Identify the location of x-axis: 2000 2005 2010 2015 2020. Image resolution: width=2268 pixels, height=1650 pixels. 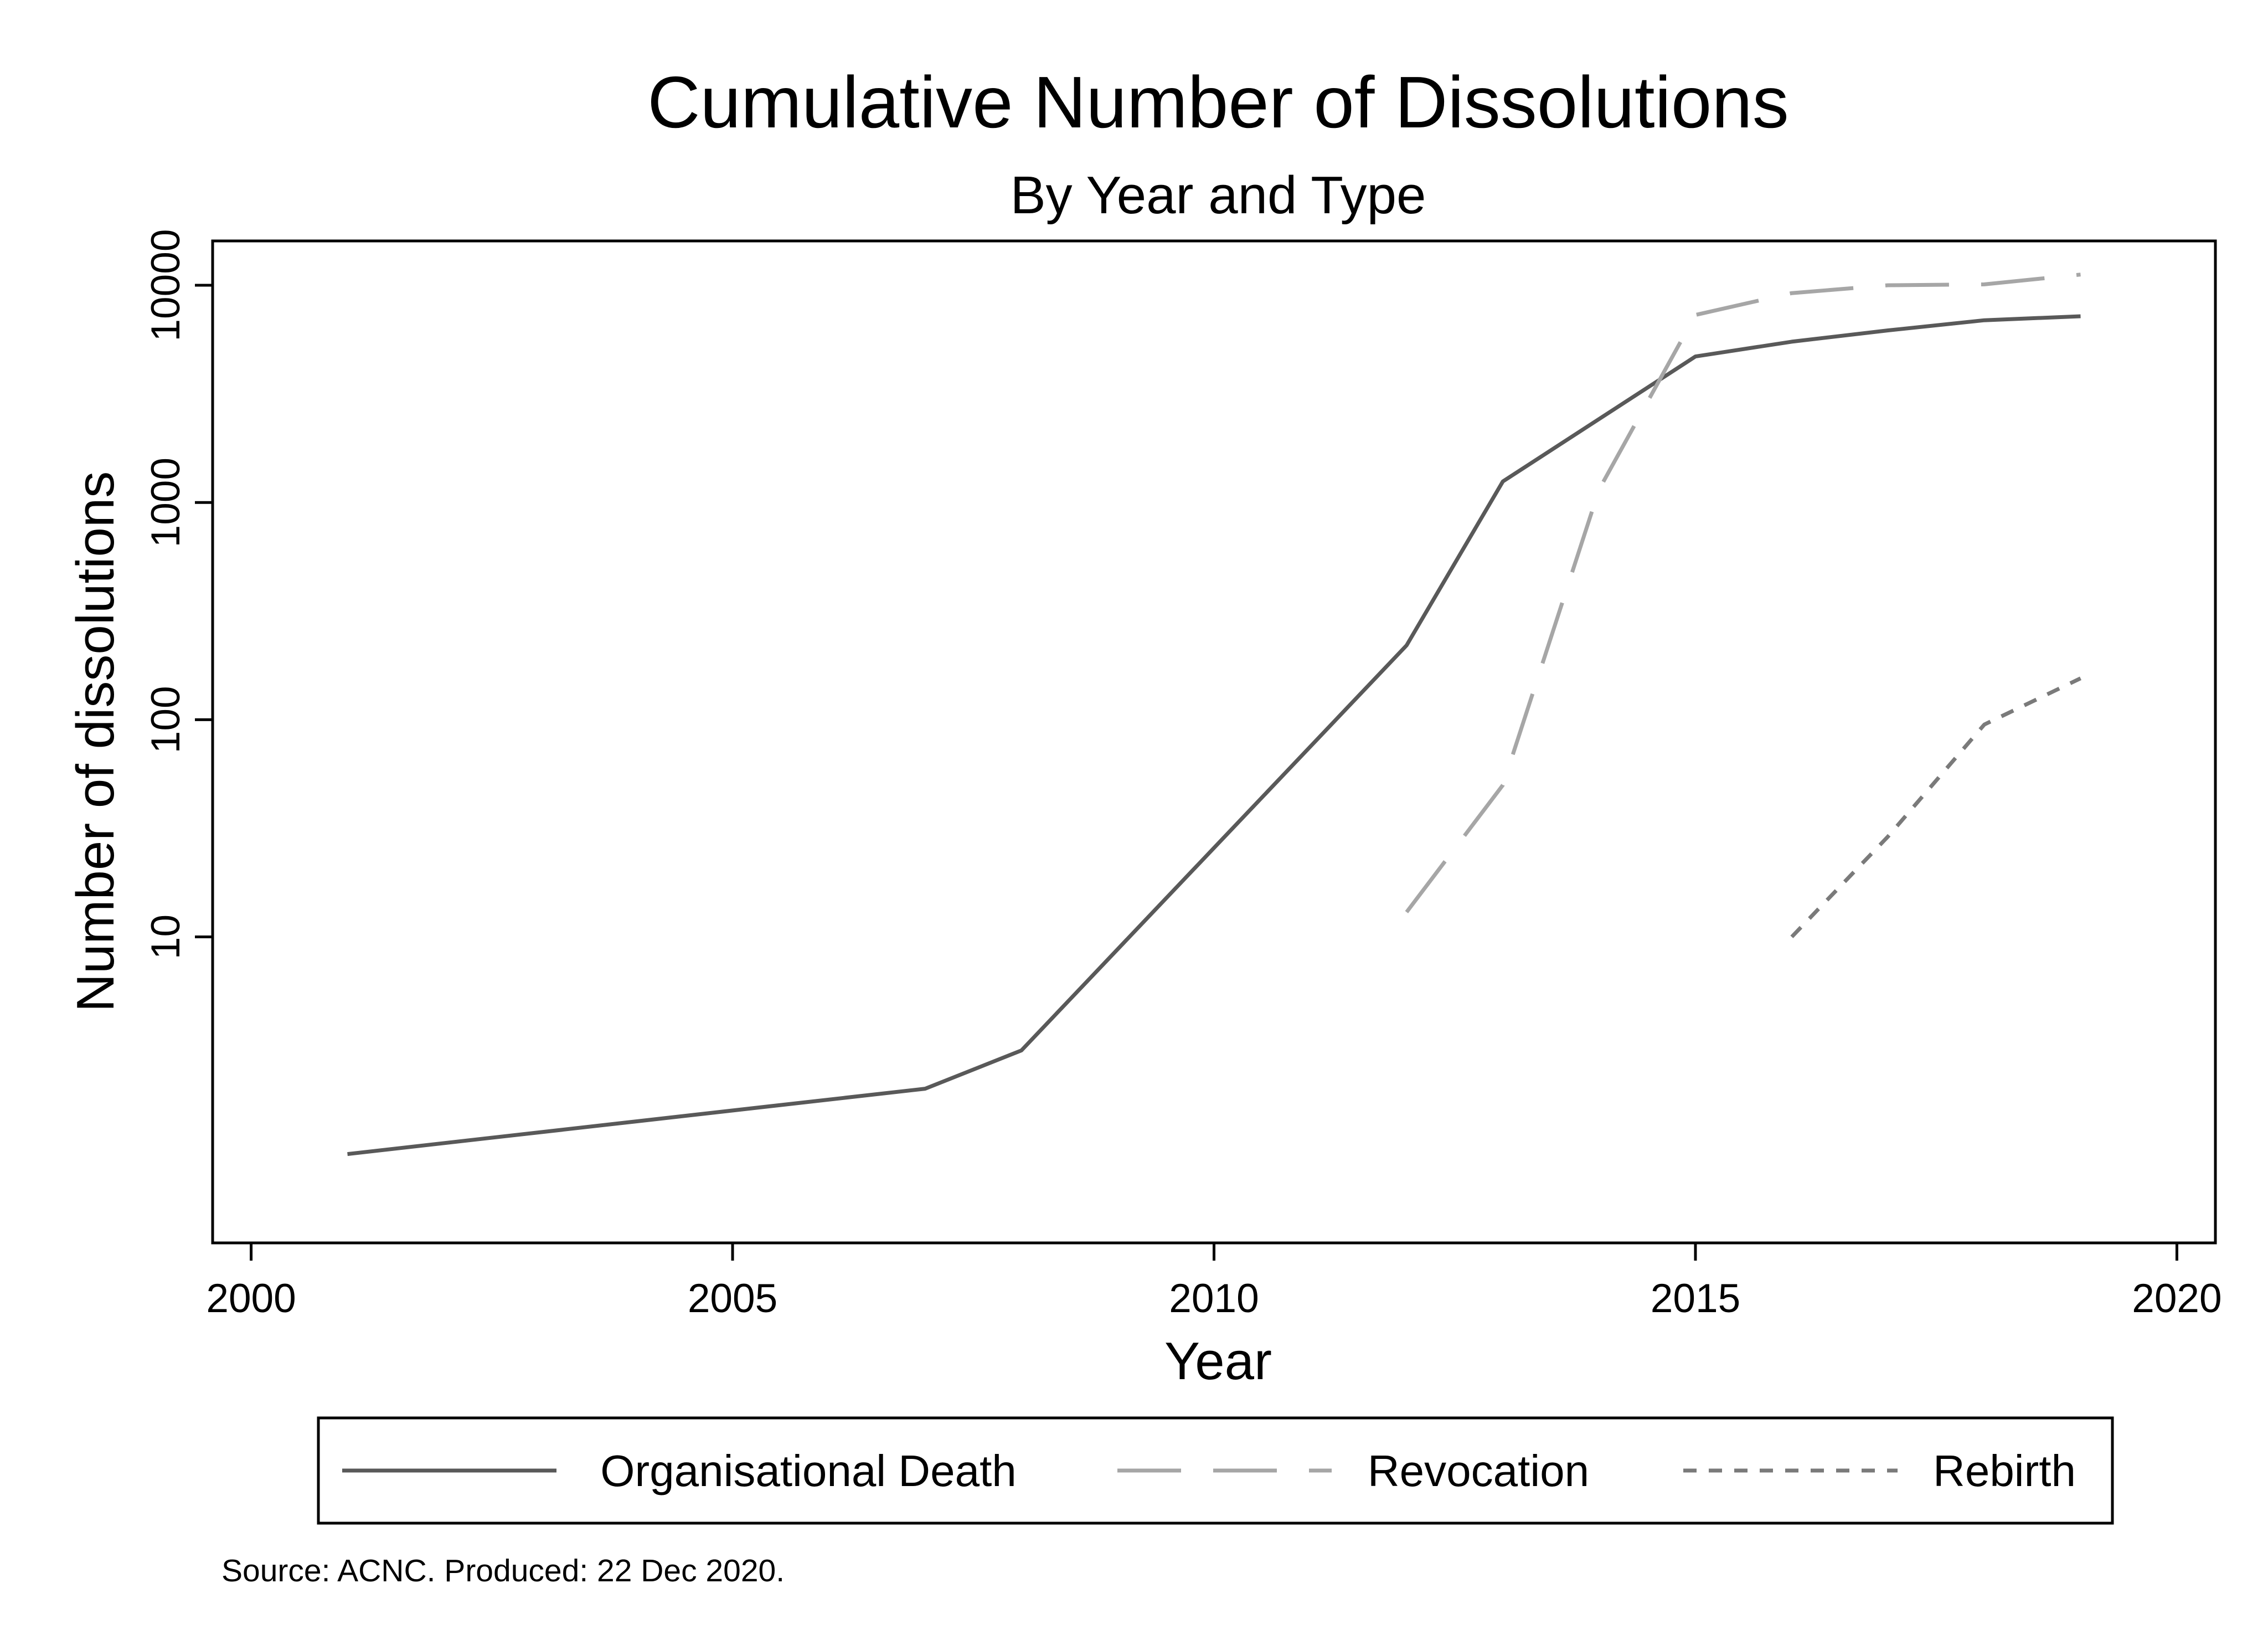
(1214, 1282).